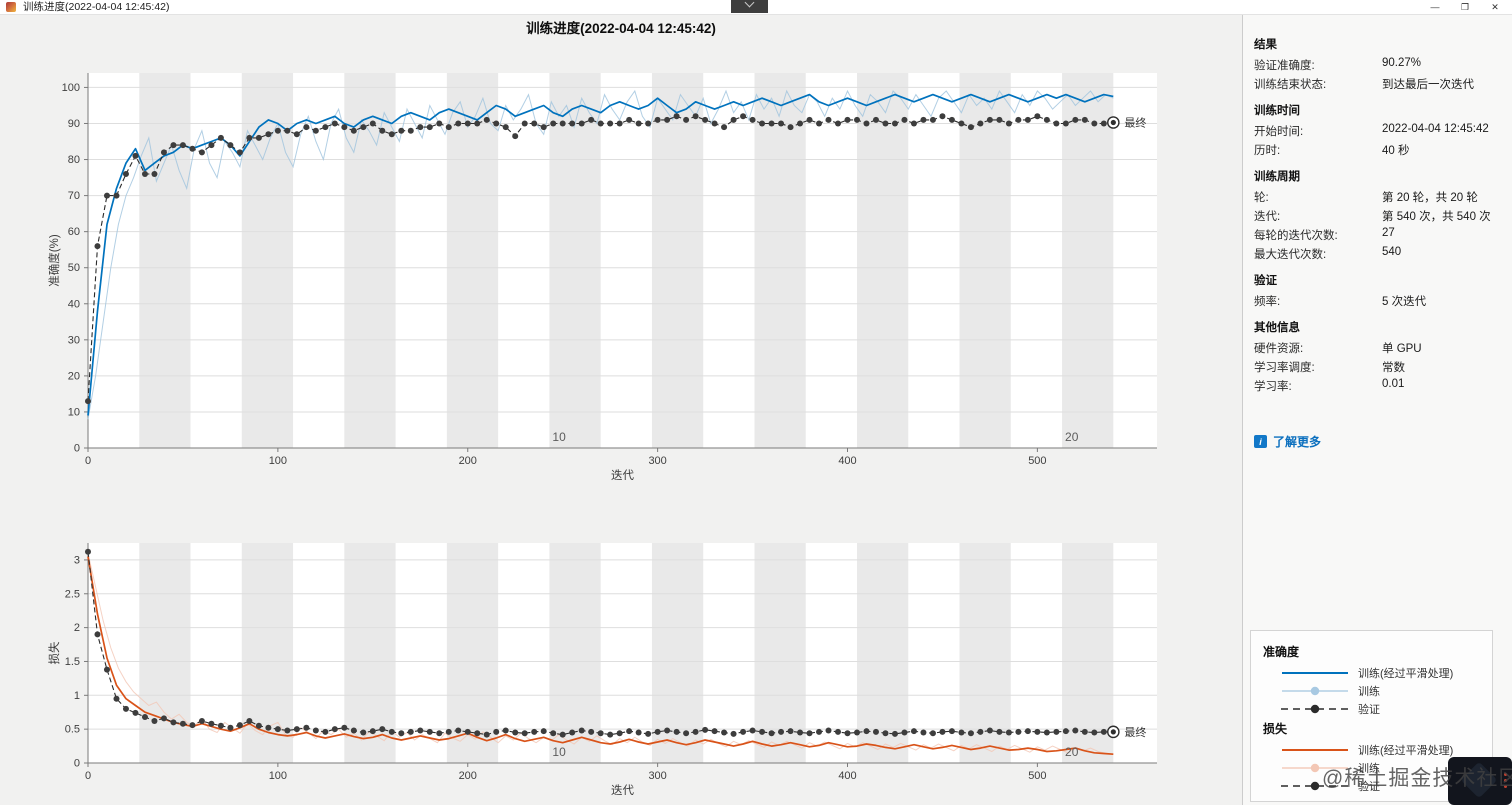  What do you see at coordinates (1392, 251) in the screenshot?
I see `info-row-value: 540` at bounding box center [1392, 251].